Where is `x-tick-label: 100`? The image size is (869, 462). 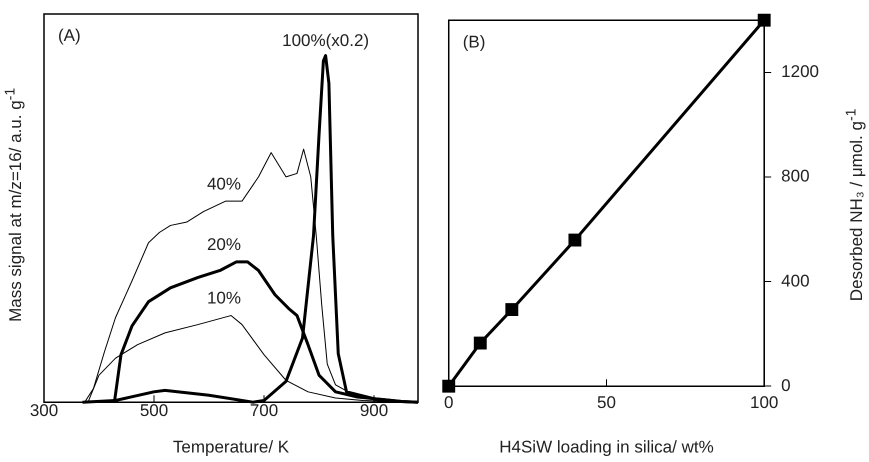
x-tick-label: 100 is located at coordinates (764, 402).